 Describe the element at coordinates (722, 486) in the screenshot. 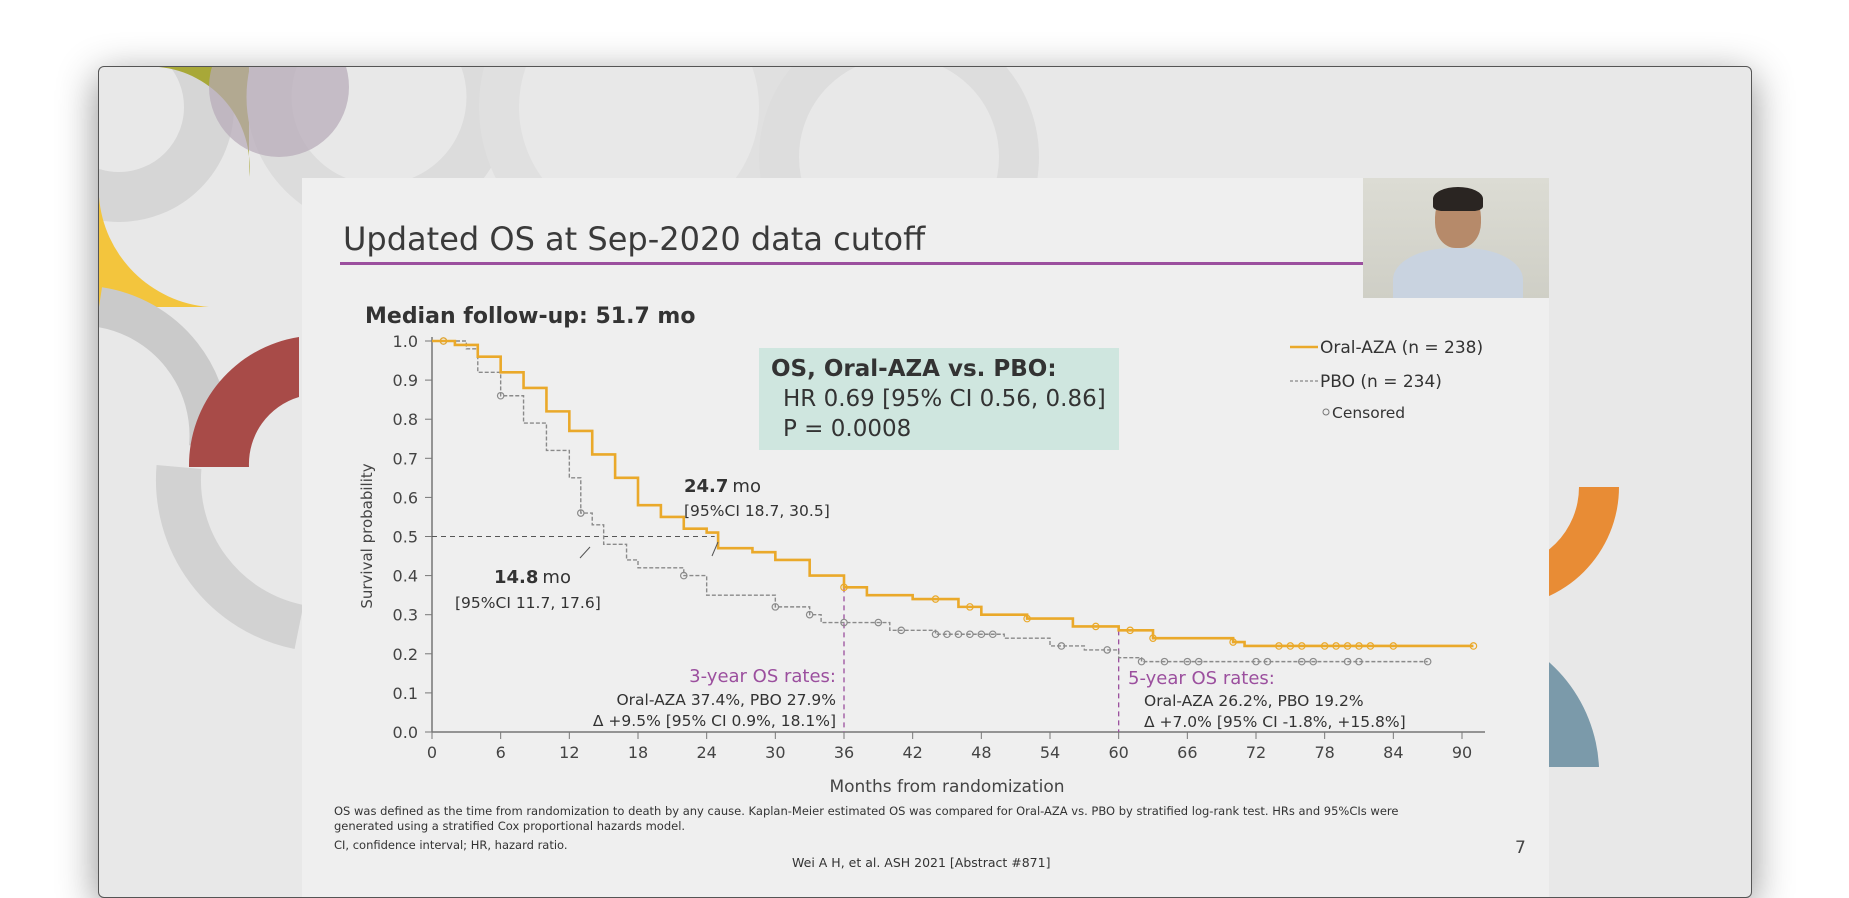

I see `aza-median-value: 24.7 mo` at that location.